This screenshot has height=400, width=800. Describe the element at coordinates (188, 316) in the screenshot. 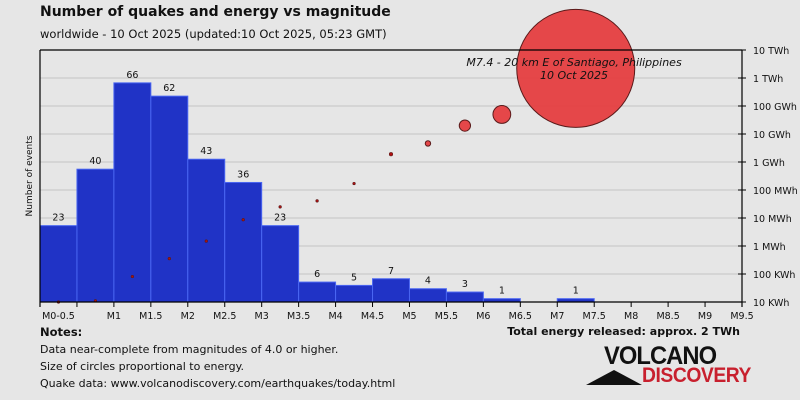

I see `x-axis-tick-label: M2` at that location.